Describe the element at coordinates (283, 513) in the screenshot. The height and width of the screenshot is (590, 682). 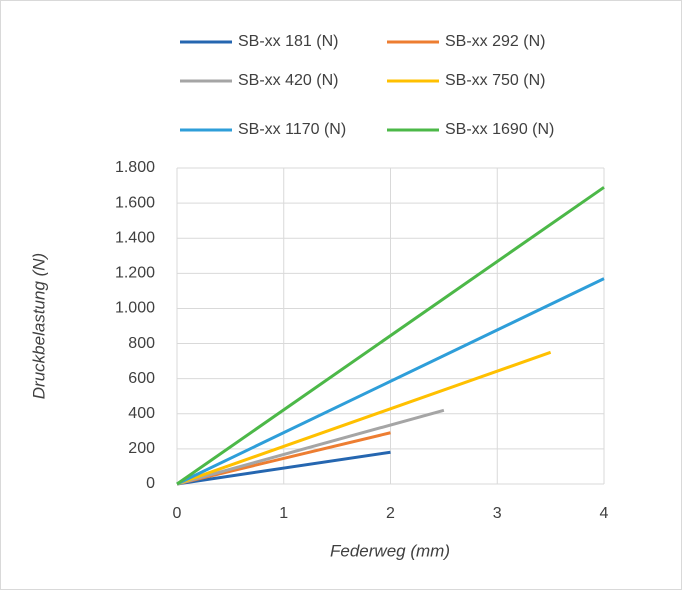
I see `x-tick-label: 1` at that location.